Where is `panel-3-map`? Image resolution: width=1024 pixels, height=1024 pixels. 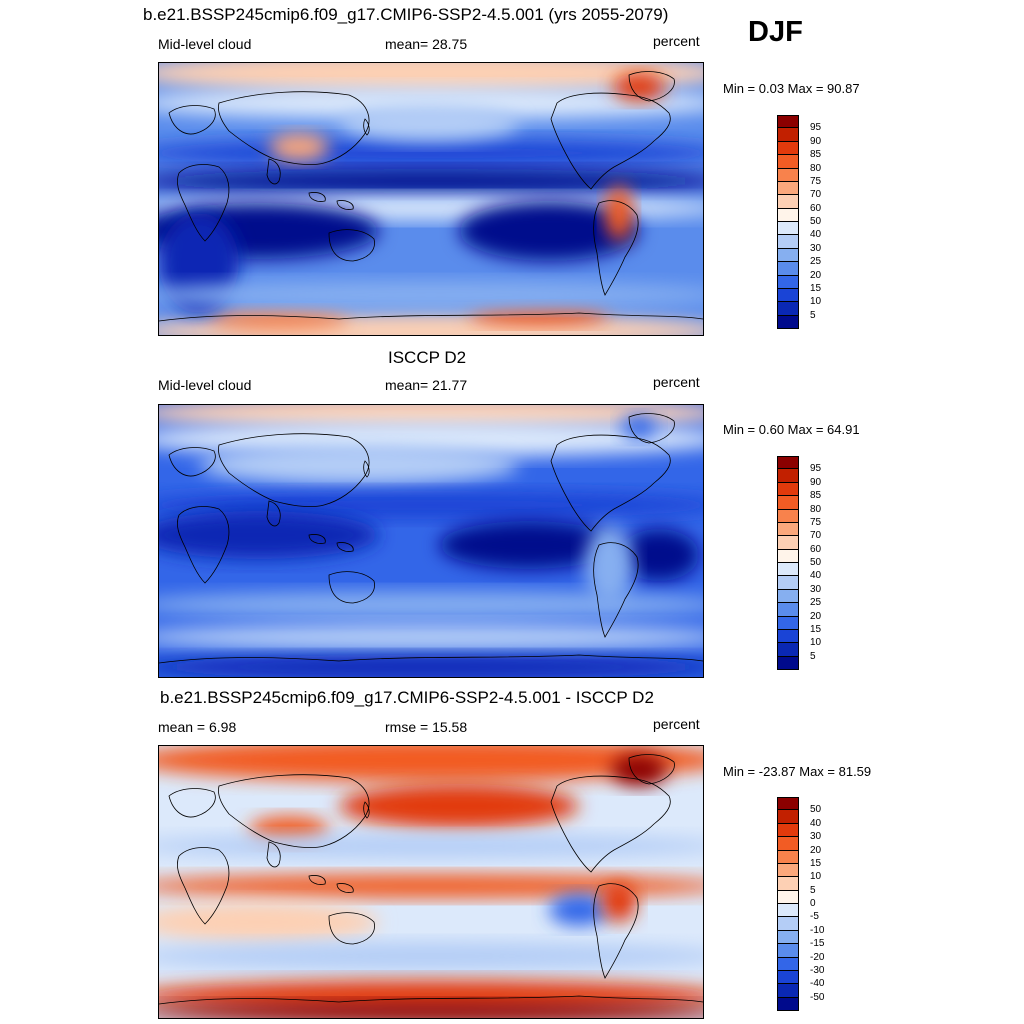 panel-3-map is located at coordinates (431, 882).